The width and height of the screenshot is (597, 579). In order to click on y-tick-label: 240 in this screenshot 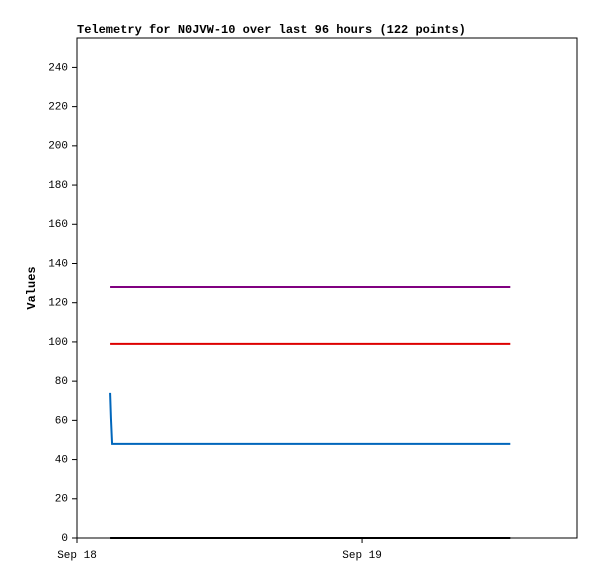, I will do `click(58, 68)`.